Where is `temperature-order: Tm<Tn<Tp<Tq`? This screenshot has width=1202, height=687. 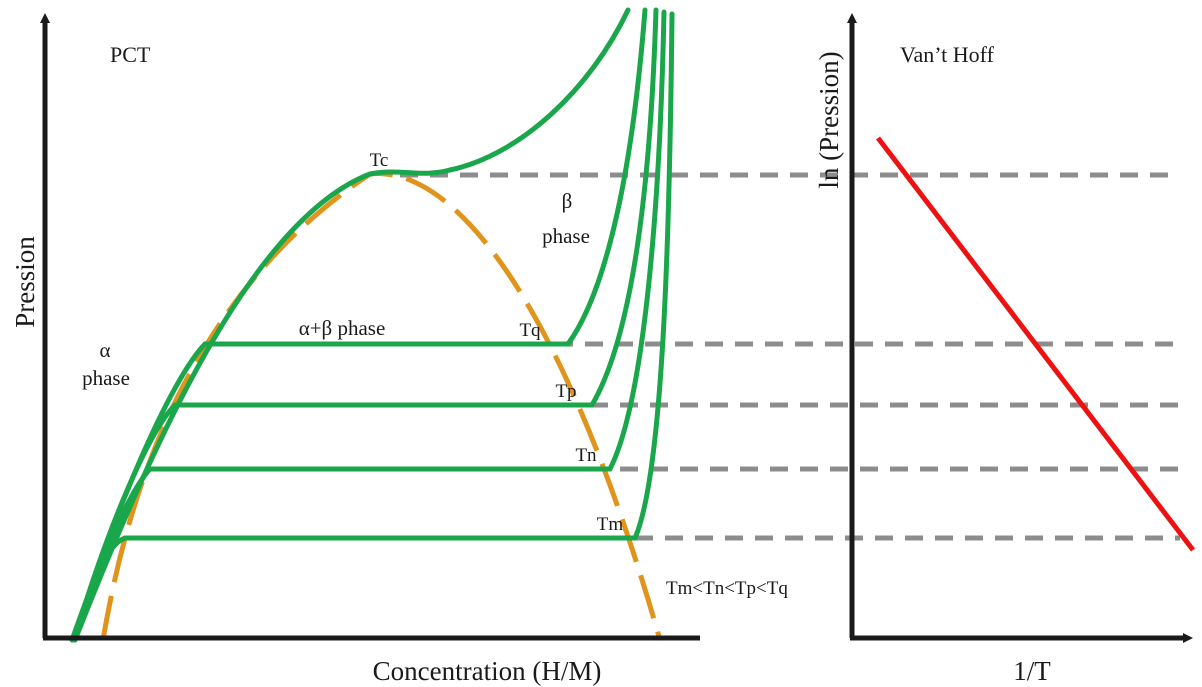
temperature-order: Tm<Tn<Tp<Tq is located at coordinates (727, 588).